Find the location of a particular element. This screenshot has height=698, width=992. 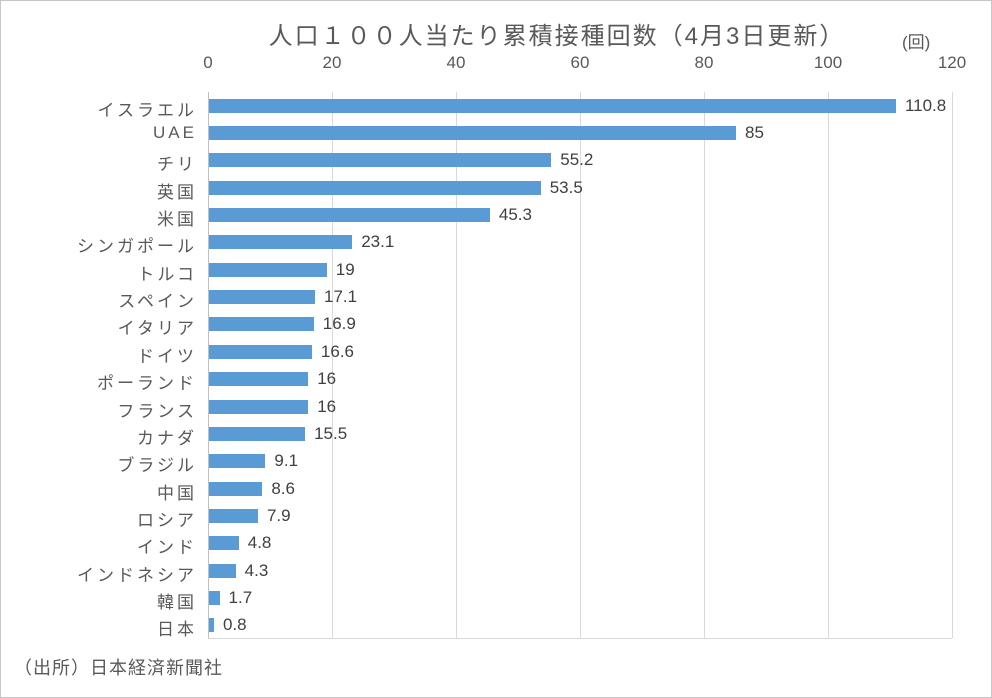

value-label: 19 is located at coordinates (345, 269).